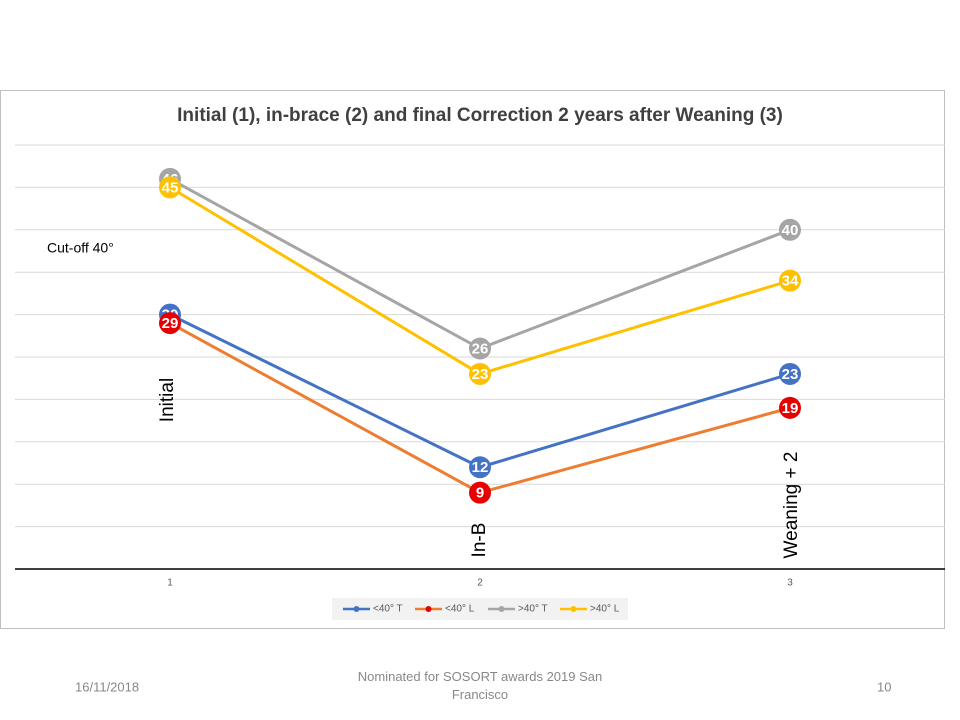 The width and height of the screenshot is (960, 720). What do you see at coordinates (388, 609) in the screenshot?
I see `legend-label: <40° T` at bounding box center [388, 609].